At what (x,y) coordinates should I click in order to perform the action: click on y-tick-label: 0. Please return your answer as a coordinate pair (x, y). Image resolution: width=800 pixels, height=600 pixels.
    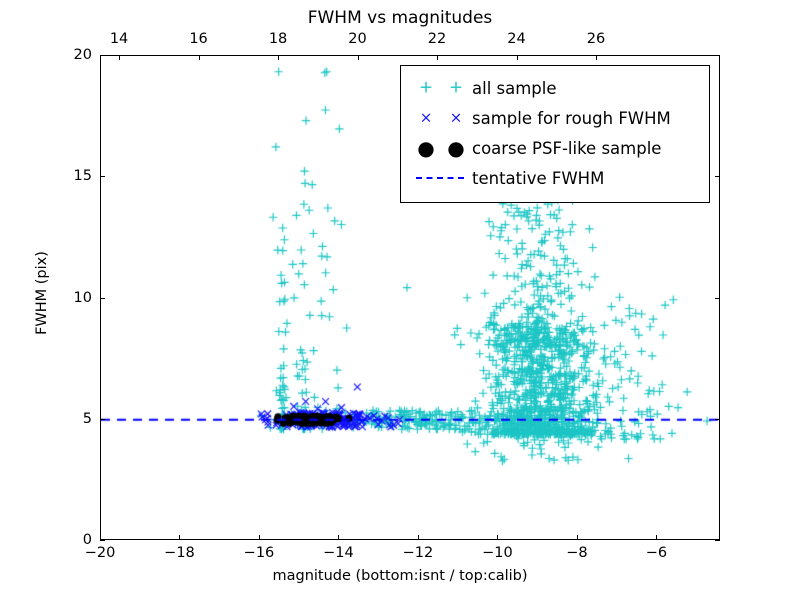
    Looking at the image, I should click on (87, 540).